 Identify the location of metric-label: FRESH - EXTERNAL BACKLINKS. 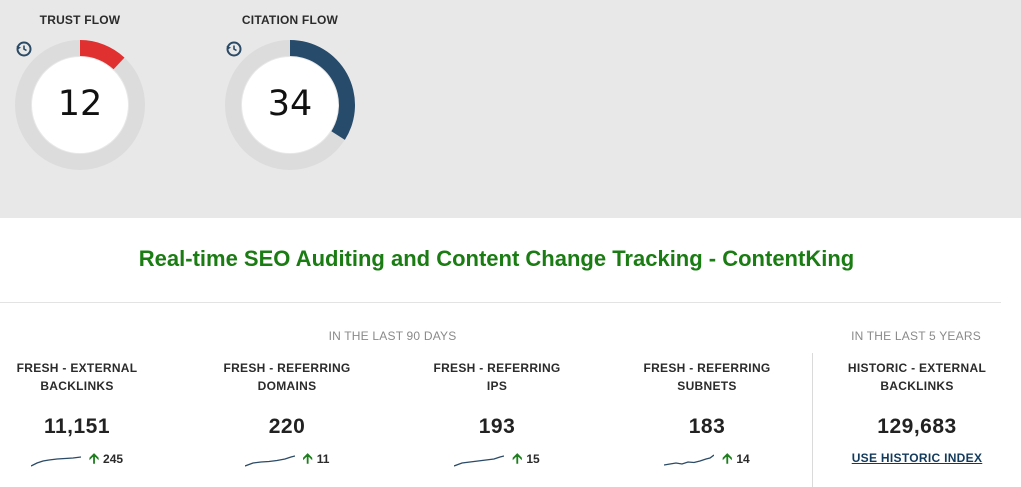
(86, 377).